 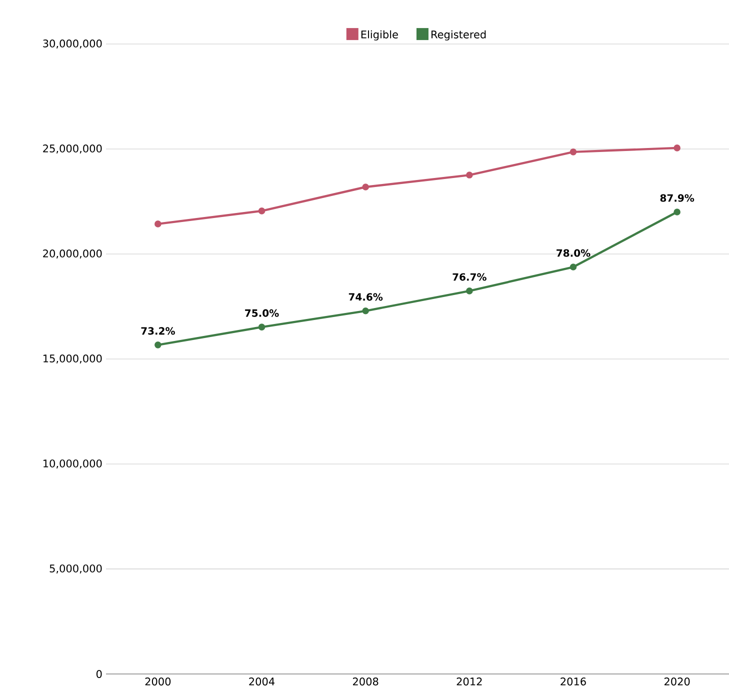 What do you see at coordinates (677, 682) in the screenshot?
I see `x-tick-label: 2020` at bounding box center [677, 682].